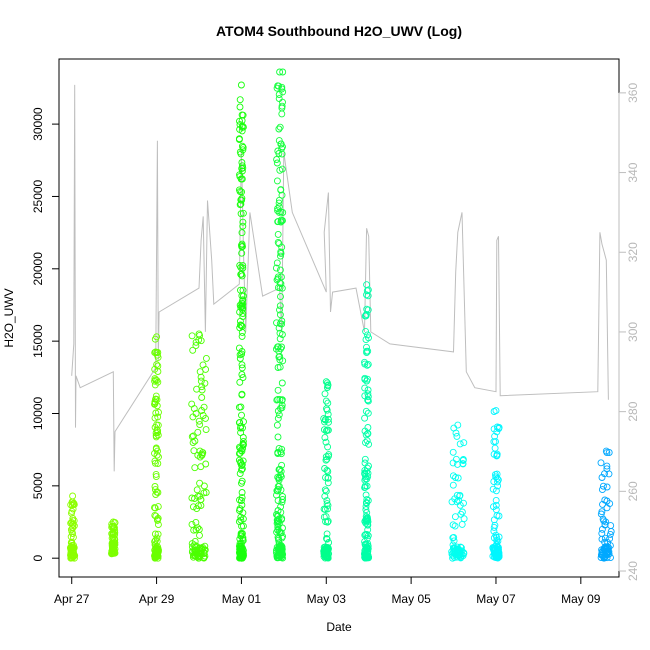 The image size is (650, 650). What do you see at coordinates (496, 599) in the screenshot?
I see `x-tick-label: May 07` at bounding box center [496, 599].